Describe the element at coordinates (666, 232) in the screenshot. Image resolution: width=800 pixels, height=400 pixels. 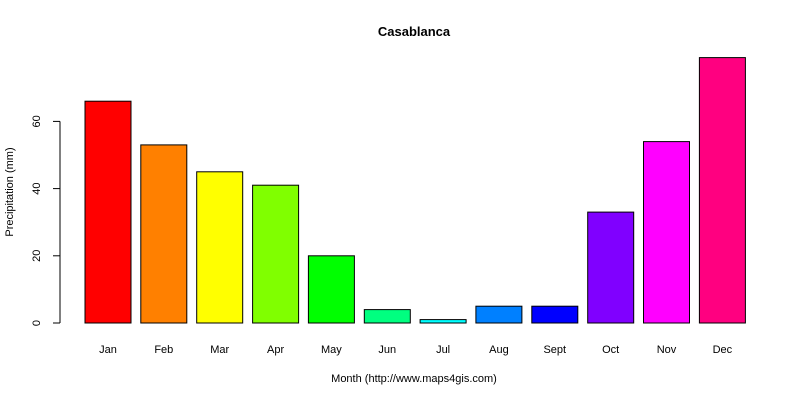
I see `bar-nov` at that location.